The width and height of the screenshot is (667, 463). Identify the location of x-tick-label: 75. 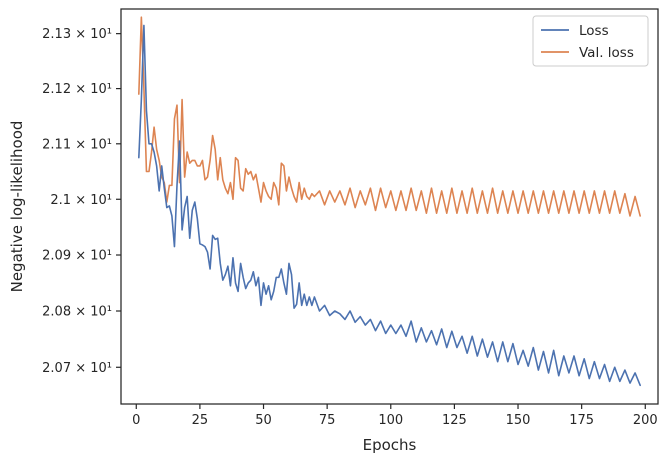
(327, 420).